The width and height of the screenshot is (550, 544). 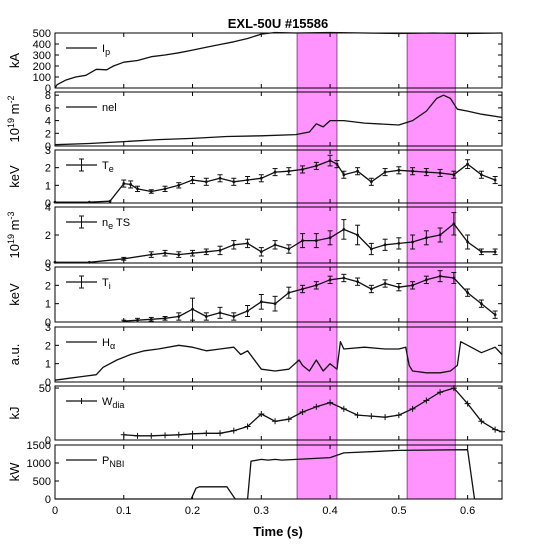 I want to click on legend-label: Ti, so click(x=106, y=284).